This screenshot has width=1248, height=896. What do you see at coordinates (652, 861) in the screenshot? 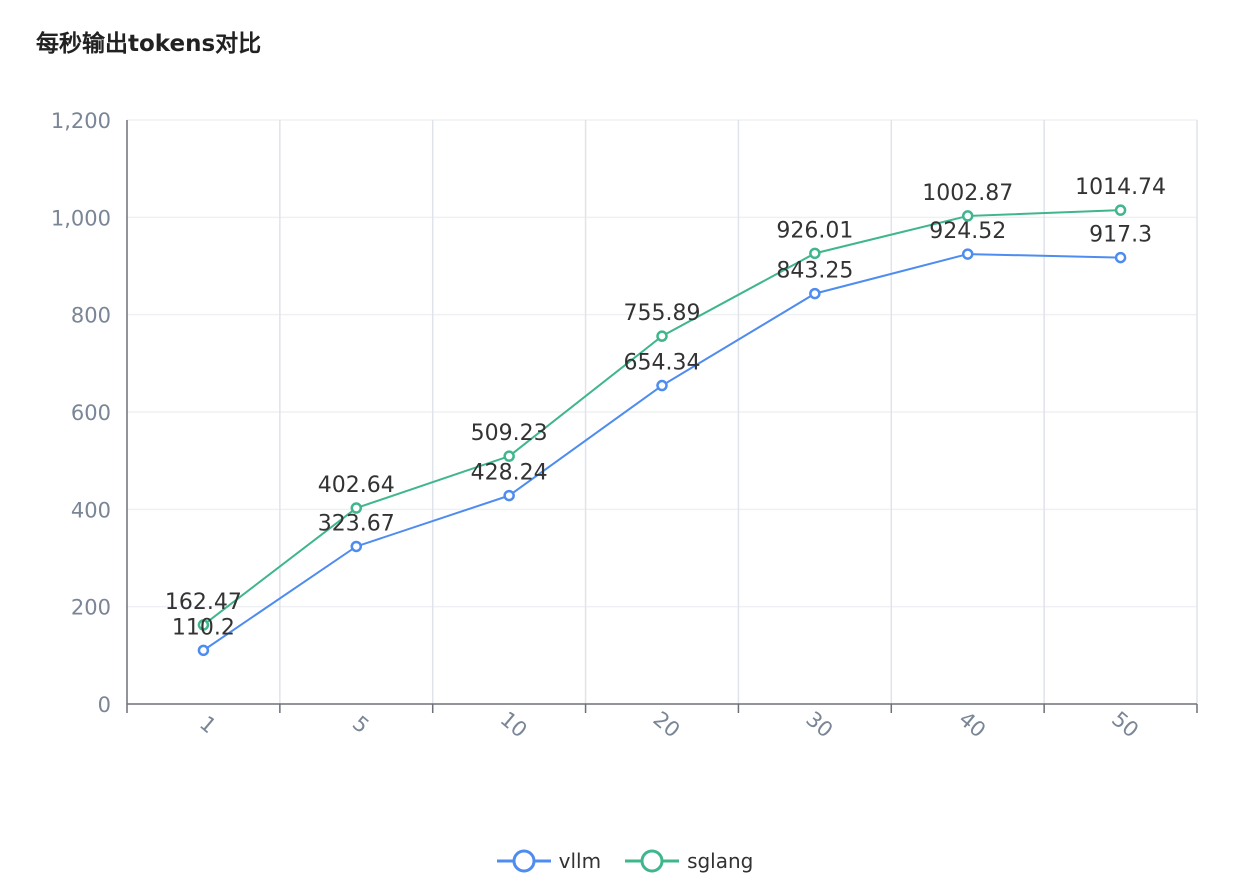
I see `legend-sglang-icon` at bounding box center [652, 861].